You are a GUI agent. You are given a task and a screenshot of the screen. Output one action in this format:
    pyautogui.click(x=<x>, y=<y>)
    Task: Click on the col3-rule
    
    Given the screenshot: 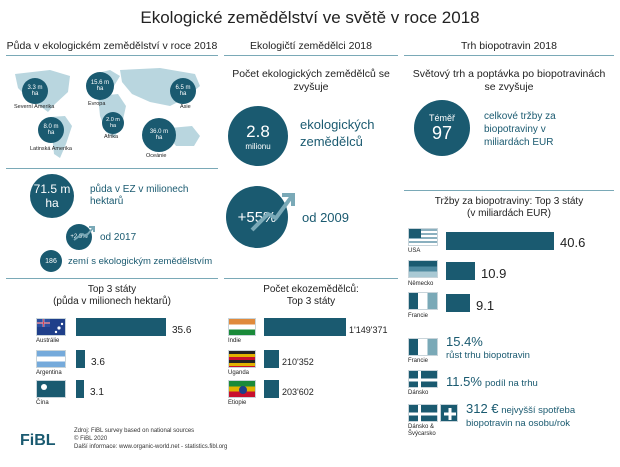 What is the action you would take?
    pyautogui.click(x=509, y=55)
    